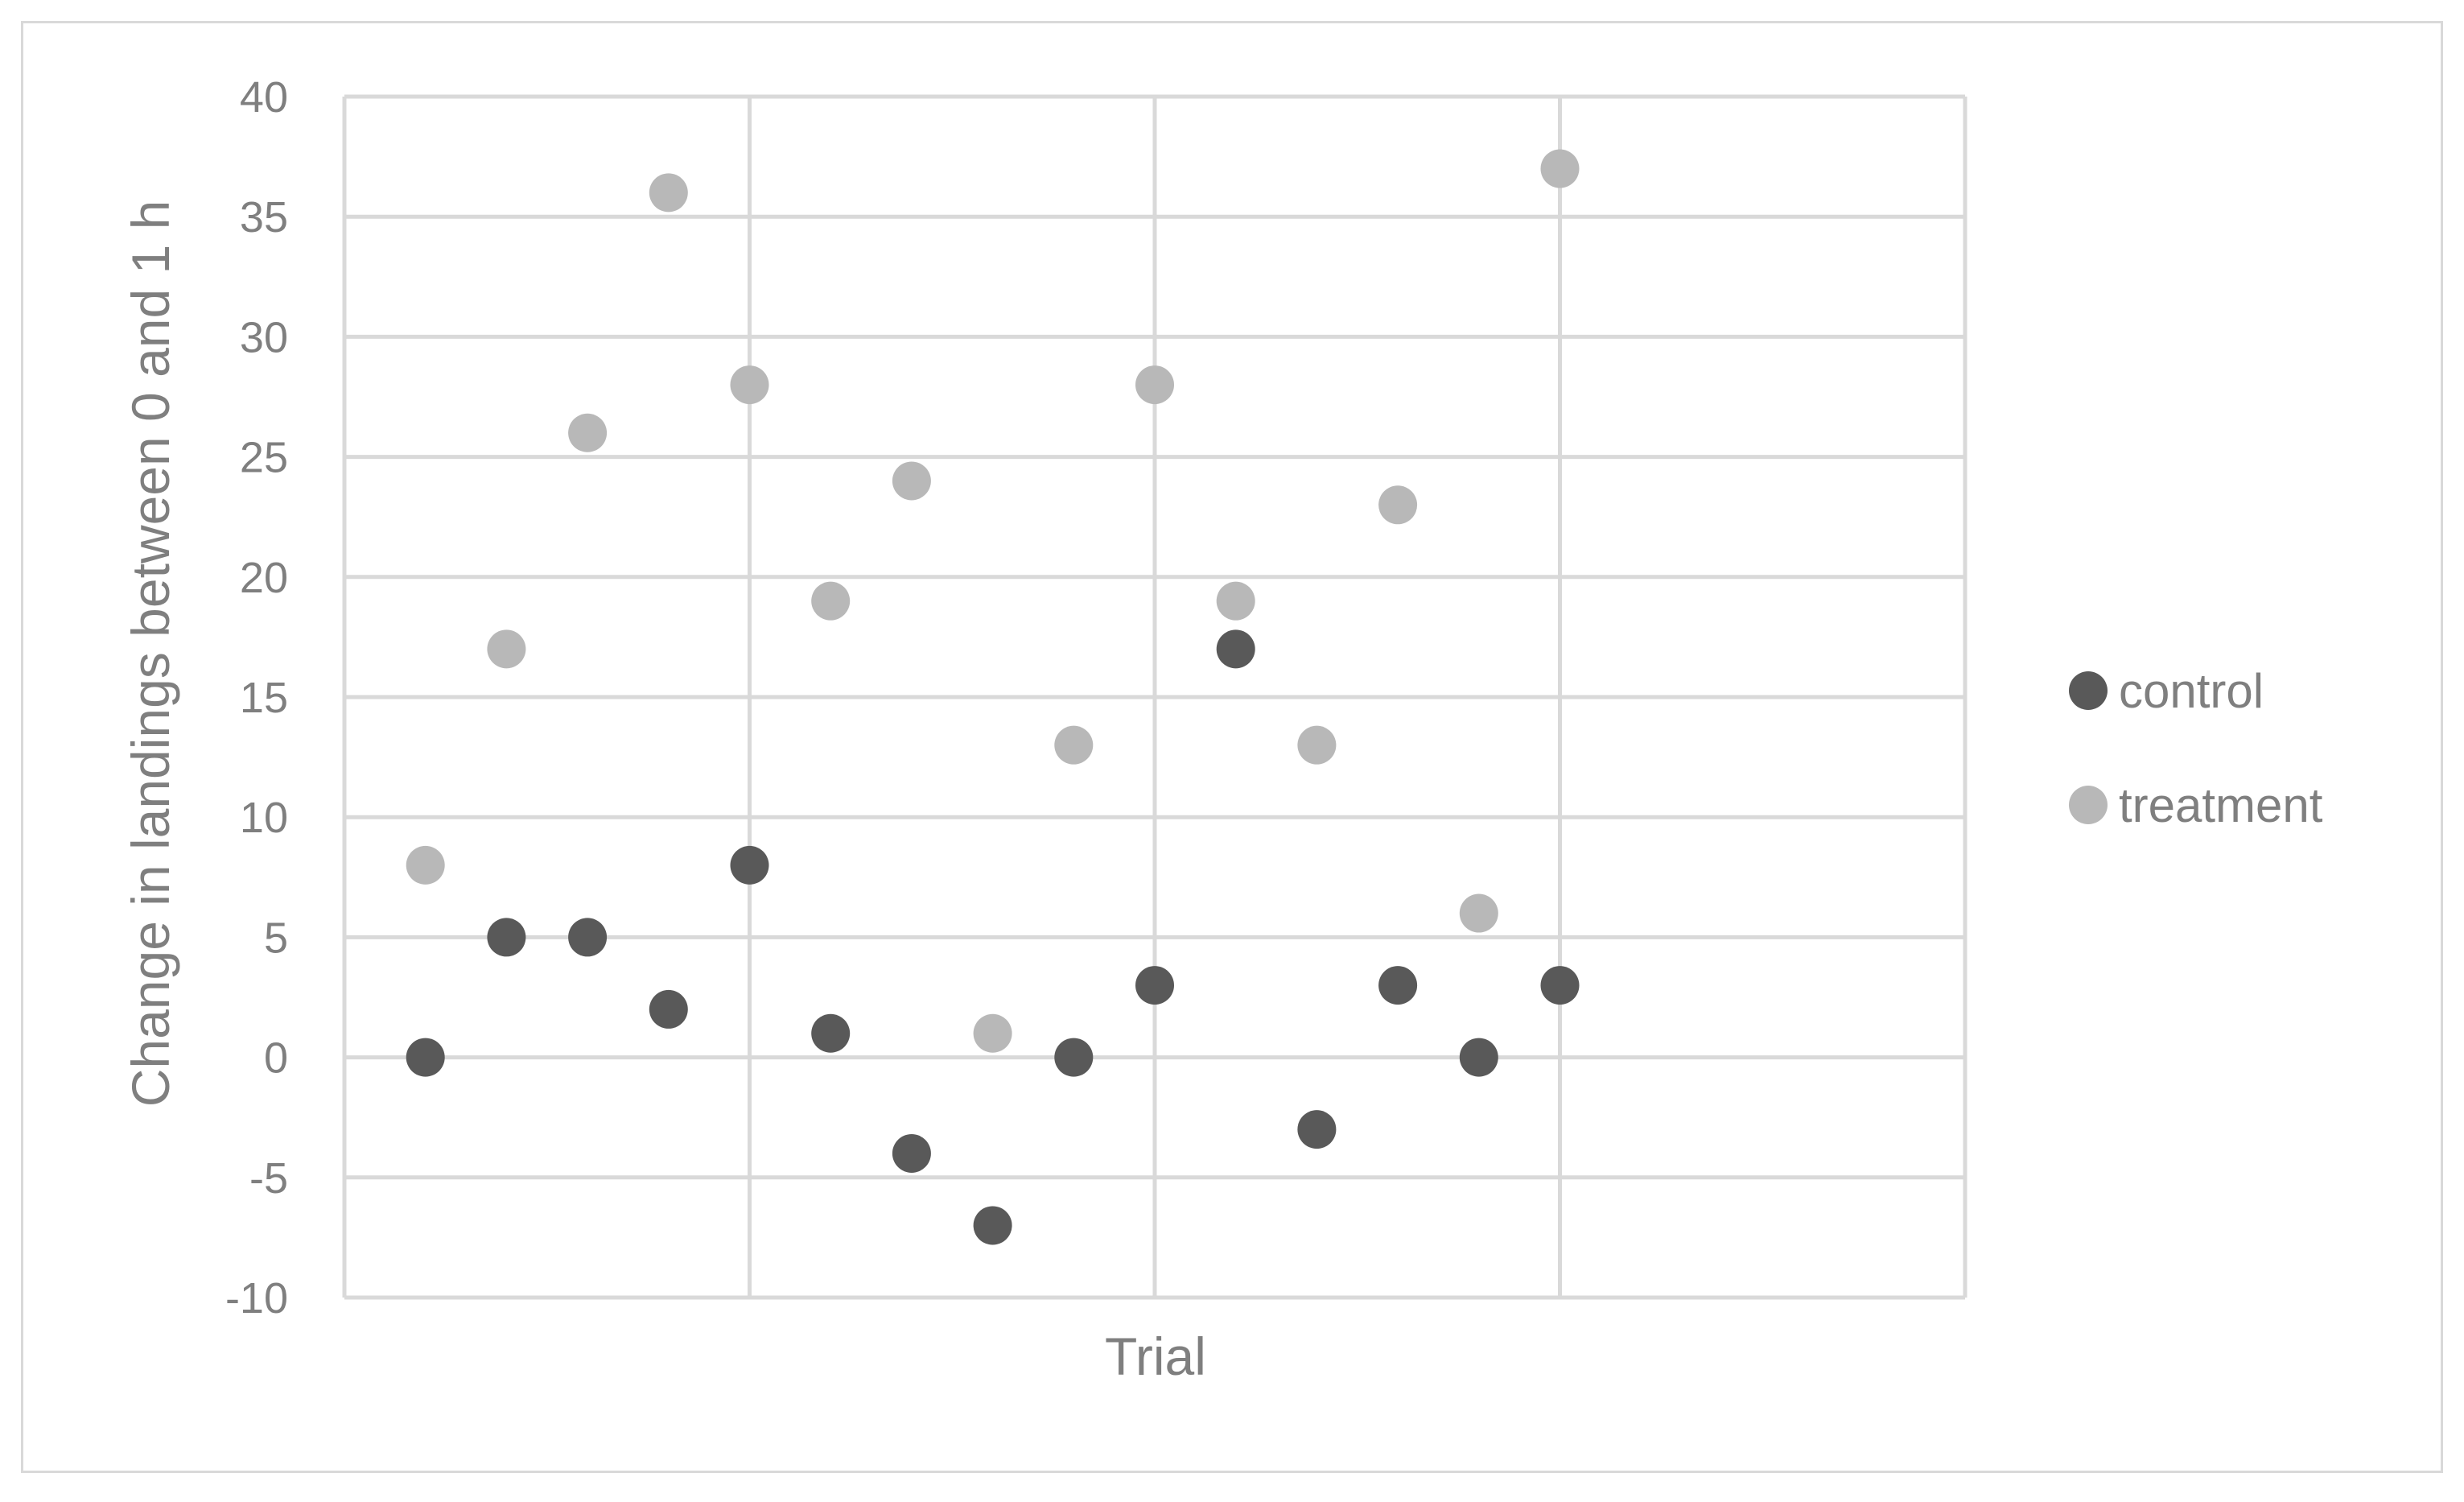 The height and width of the screenshot is (1502, 2464). Describe the element at coordinates (1155, 1356) in the screenshot. I see `x-axis-title: Trial` at that location.